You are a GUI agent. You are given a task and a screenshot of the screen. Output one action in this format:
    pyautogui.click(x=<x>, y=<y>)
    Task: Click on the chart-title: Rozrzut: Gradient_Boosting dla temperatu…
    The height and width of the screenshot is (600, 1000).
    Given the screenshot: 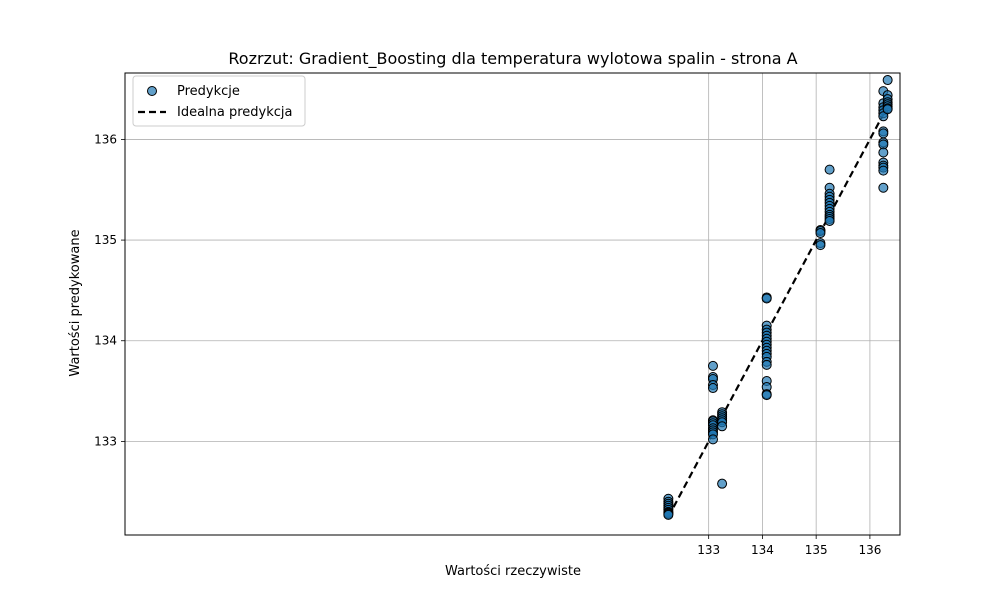 What is the action you would take?
    pyautogui.click(x=512, y=59)
    